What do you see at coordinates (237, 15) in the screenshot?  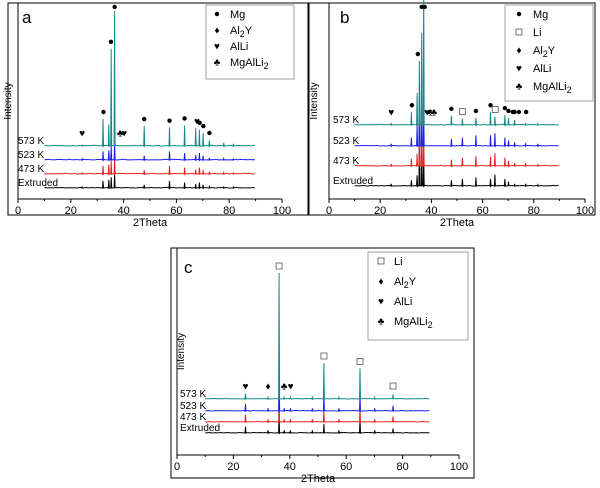 I see `legend-entry: Mg` at bounding box center [237, 15].